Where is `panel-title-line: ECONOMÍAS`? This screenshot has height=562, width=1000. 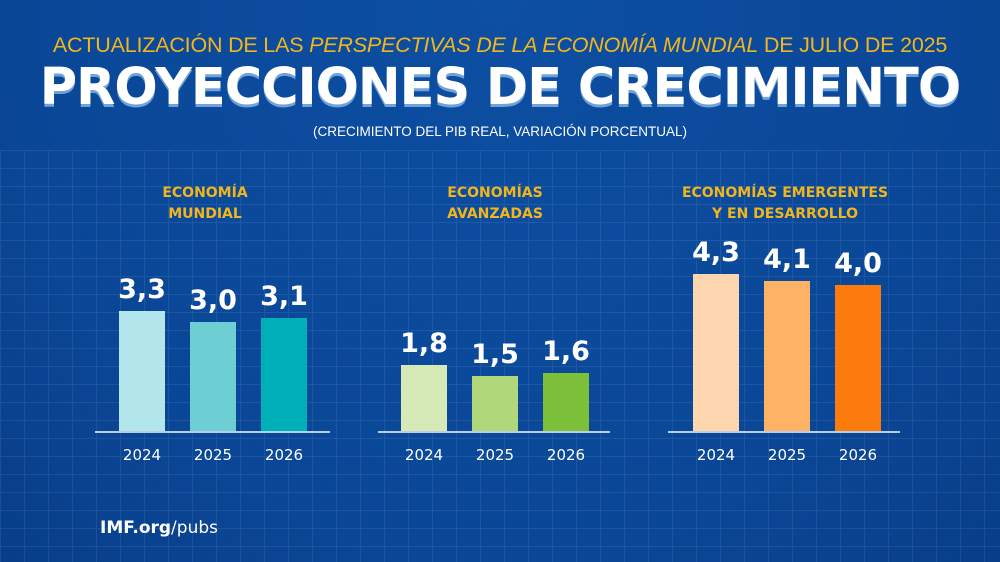 panel-title-line: ECONOMÍAS is located at coordinates (495, 193).